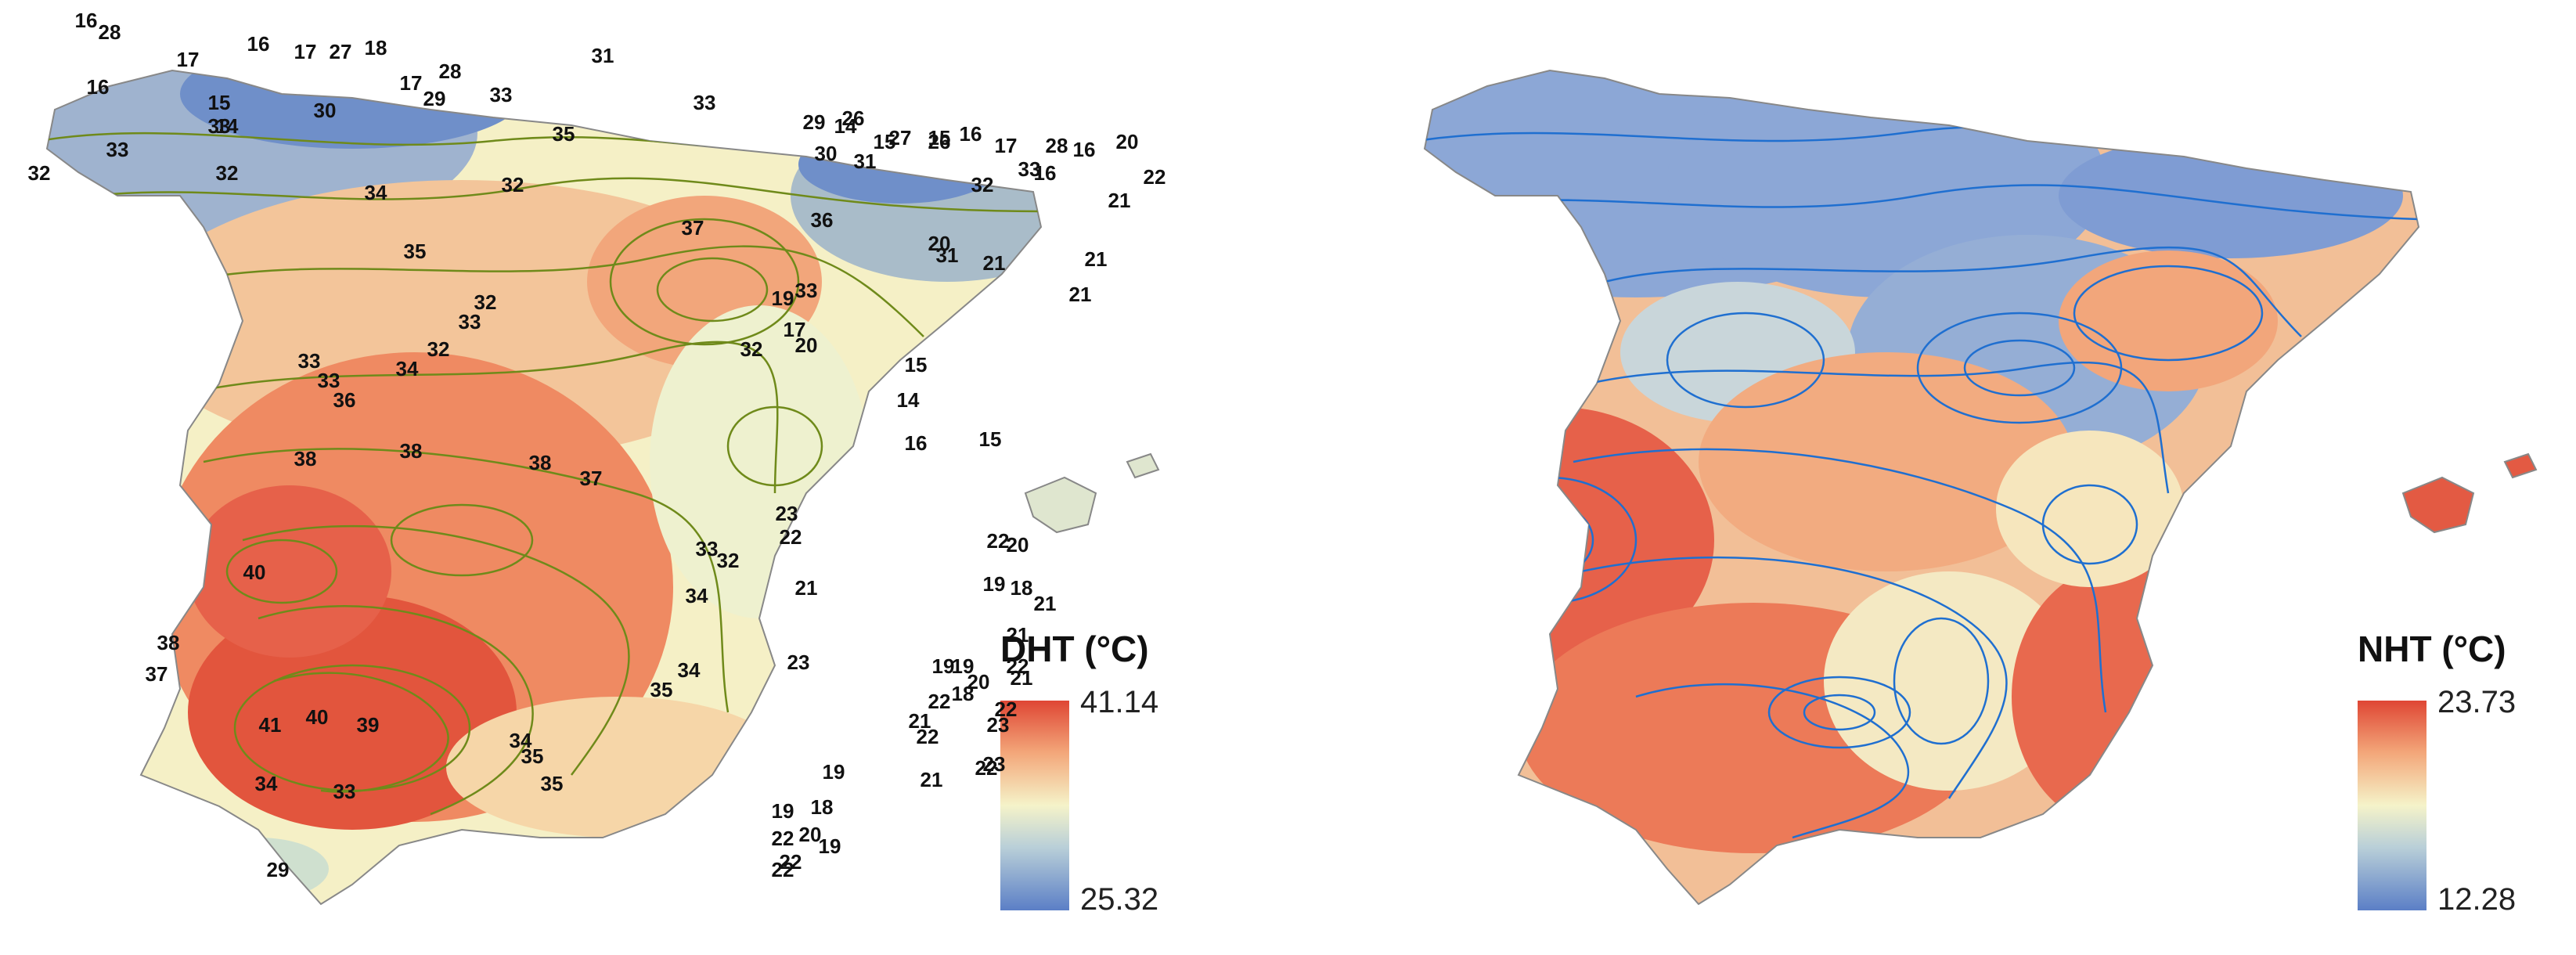  I want to click on dht-contour-label: 27, so click(900, 138).